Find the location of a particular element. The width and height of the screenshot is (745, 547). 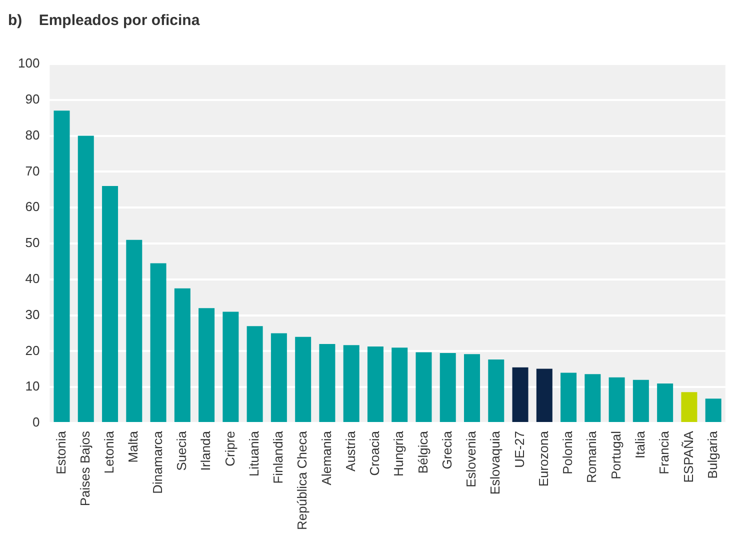

x-tick-label: Dinamarca is located at coordinates (157, 462).